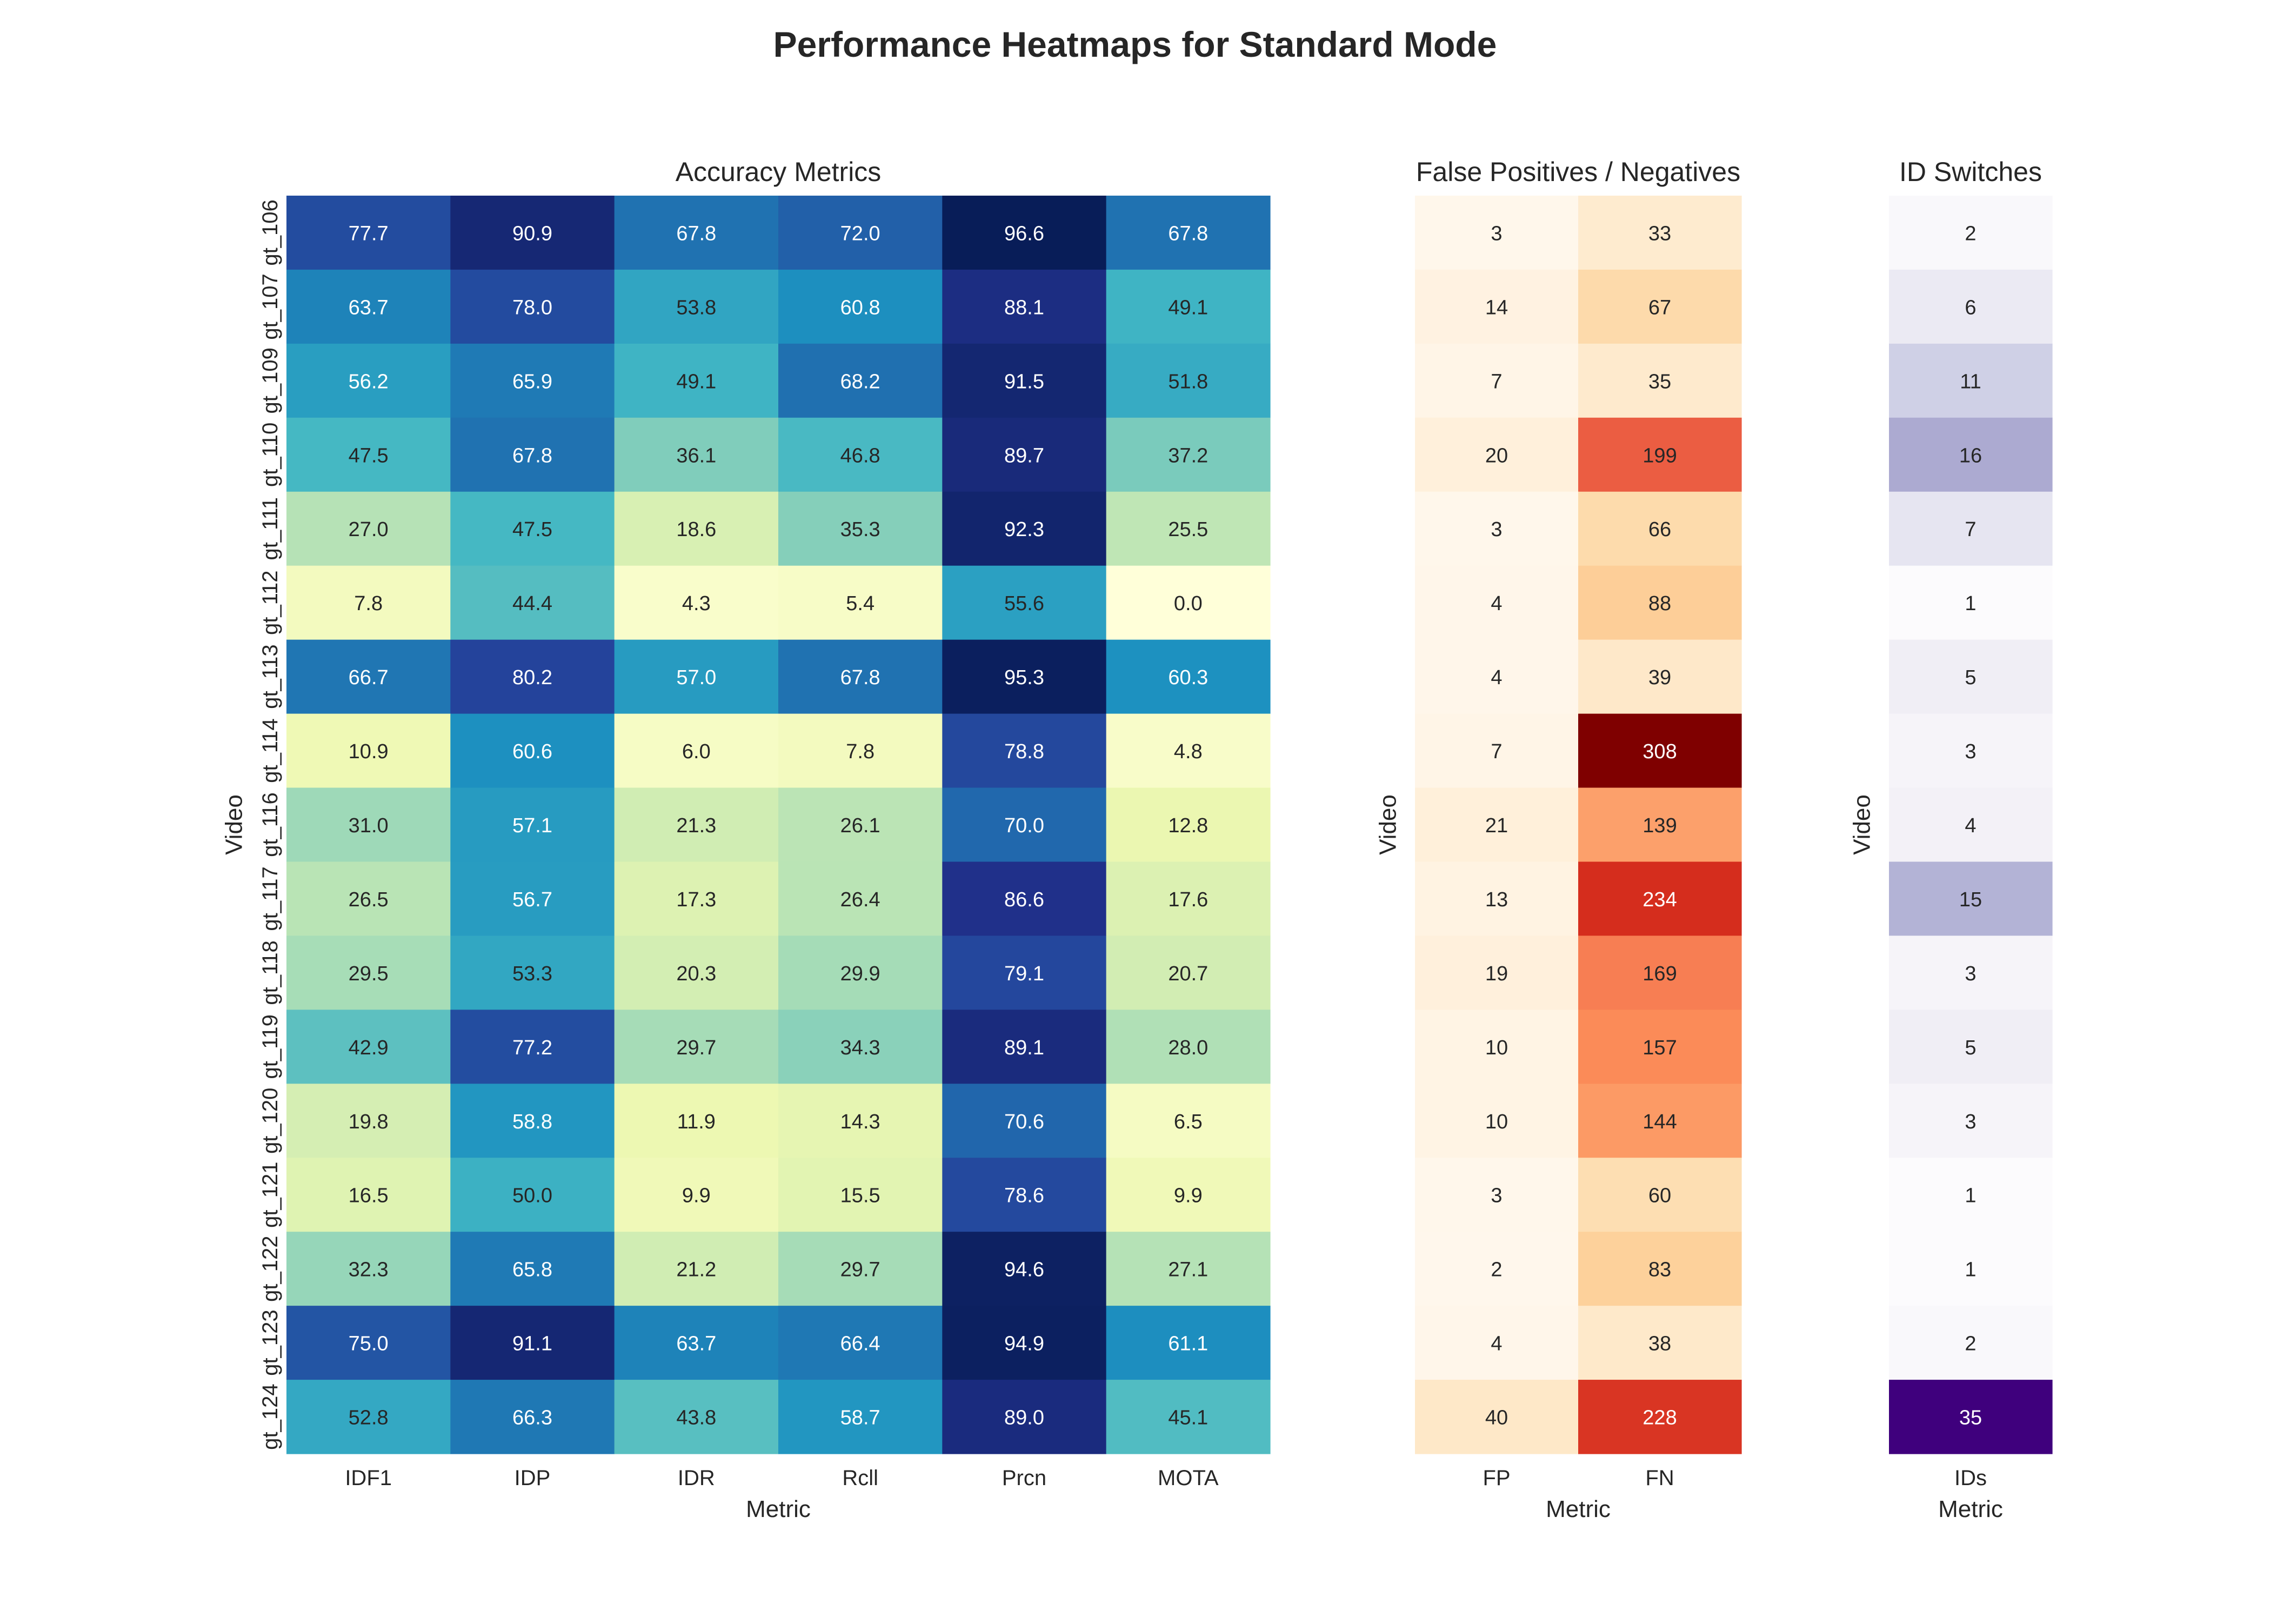 Image resolution: width=2270 pixels, height=1624 pixels. Describe the element at coordinates (270, 602) in the screenshot. I see `y-tick-label: gt_112` at that location.